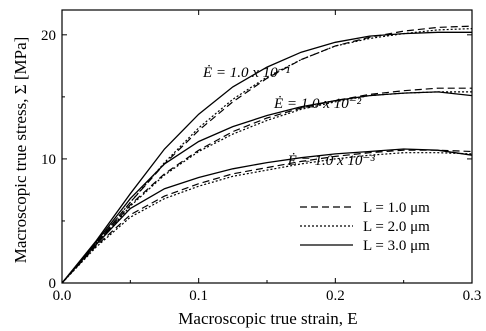 The width and height of the screenshot is (486, 331). What do you see at coordinates (396, 208) in the screenshot?
I see `legend-label: L = 1.0 μm` at bounding box center [396, 208].